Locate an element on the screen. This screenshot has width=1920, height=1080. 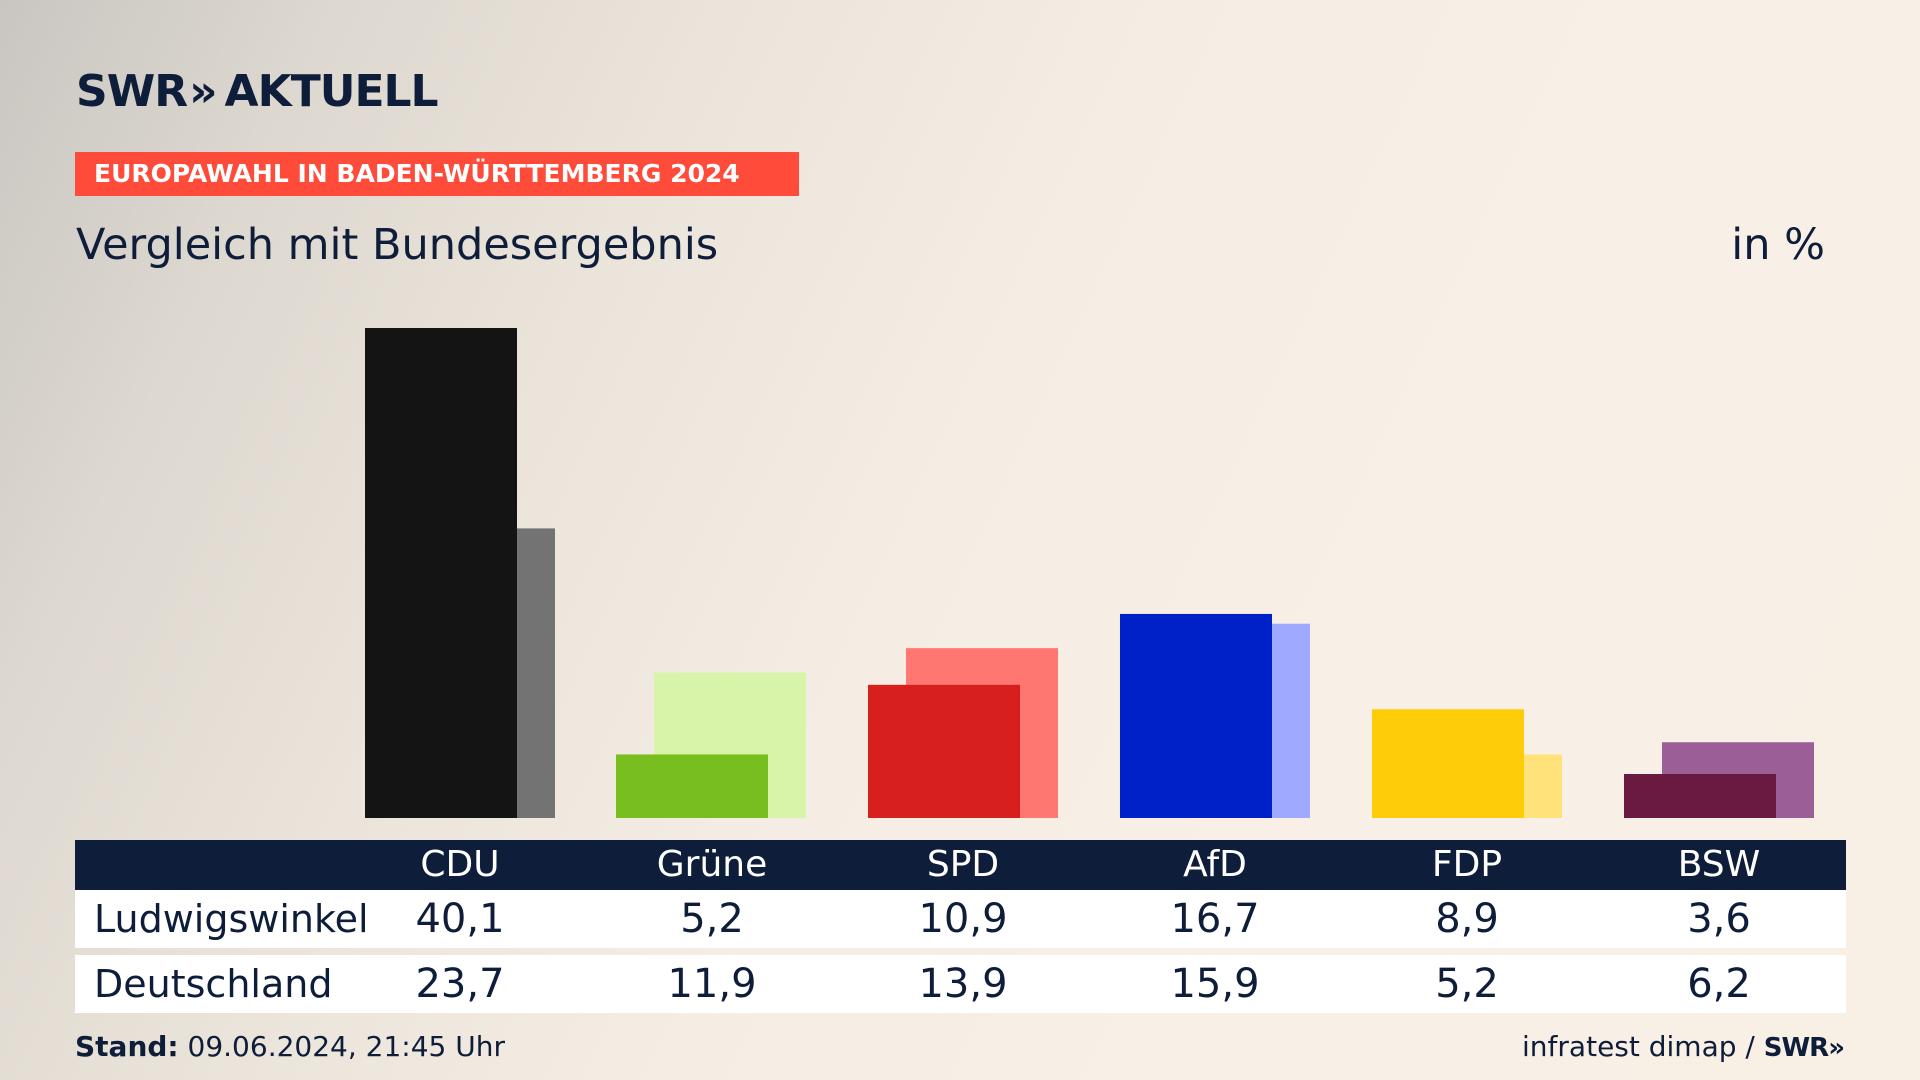
unit-label: in % is located at coordinates (1778, 245).